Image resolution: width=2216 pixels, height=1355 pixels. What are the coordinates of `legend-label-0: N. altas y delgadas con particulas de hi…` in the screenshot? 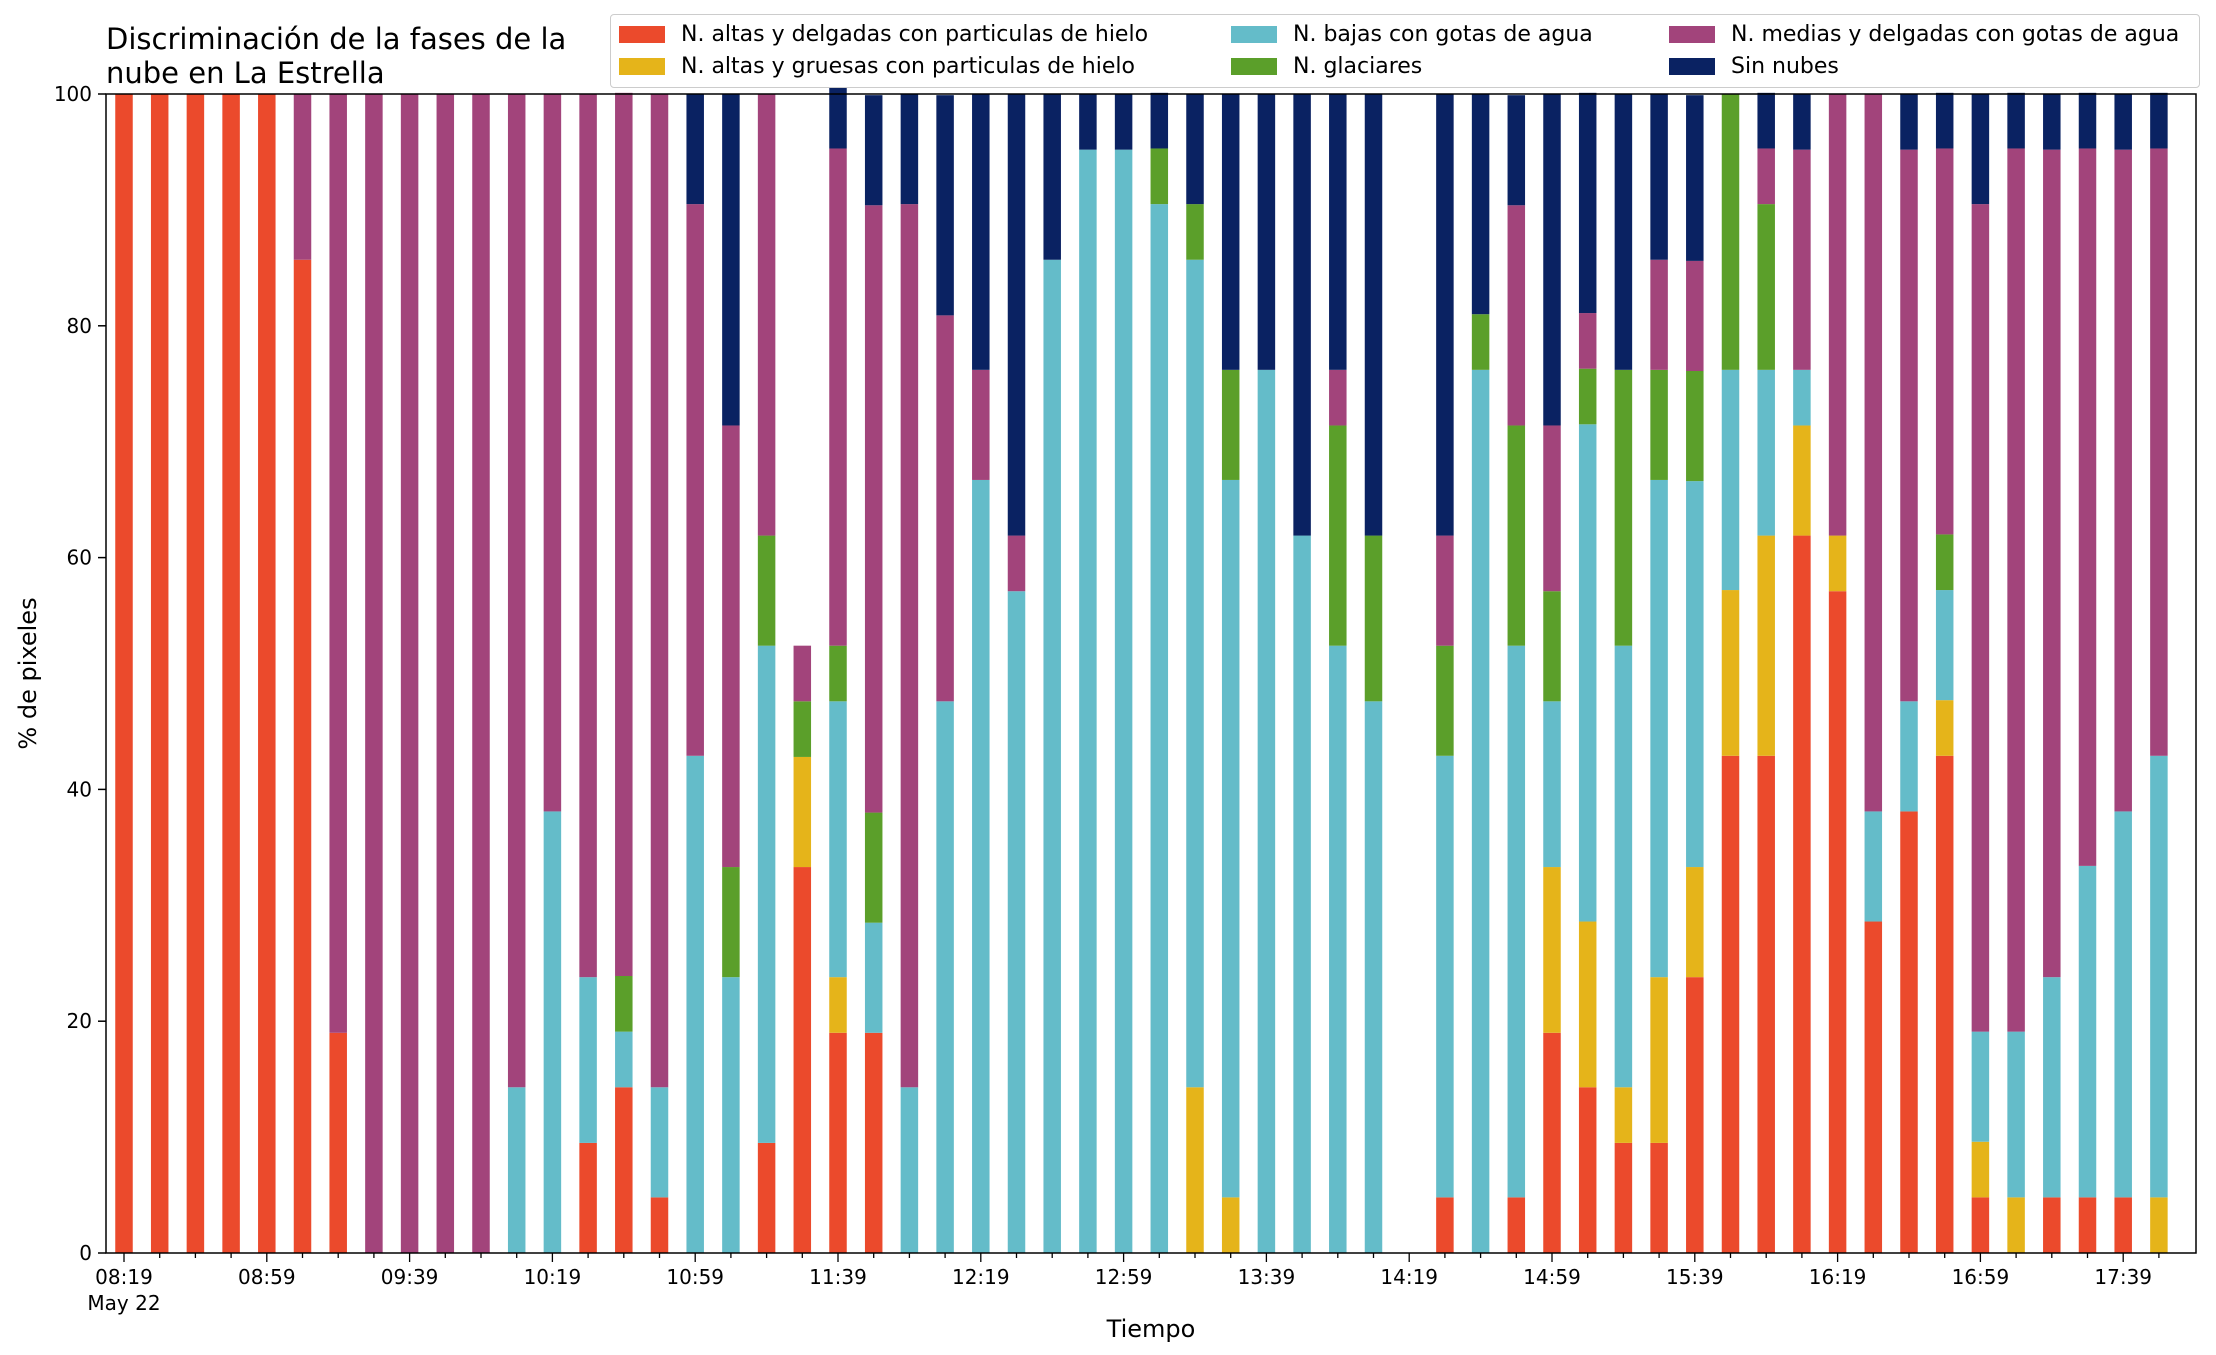 It's located at (915, 34).